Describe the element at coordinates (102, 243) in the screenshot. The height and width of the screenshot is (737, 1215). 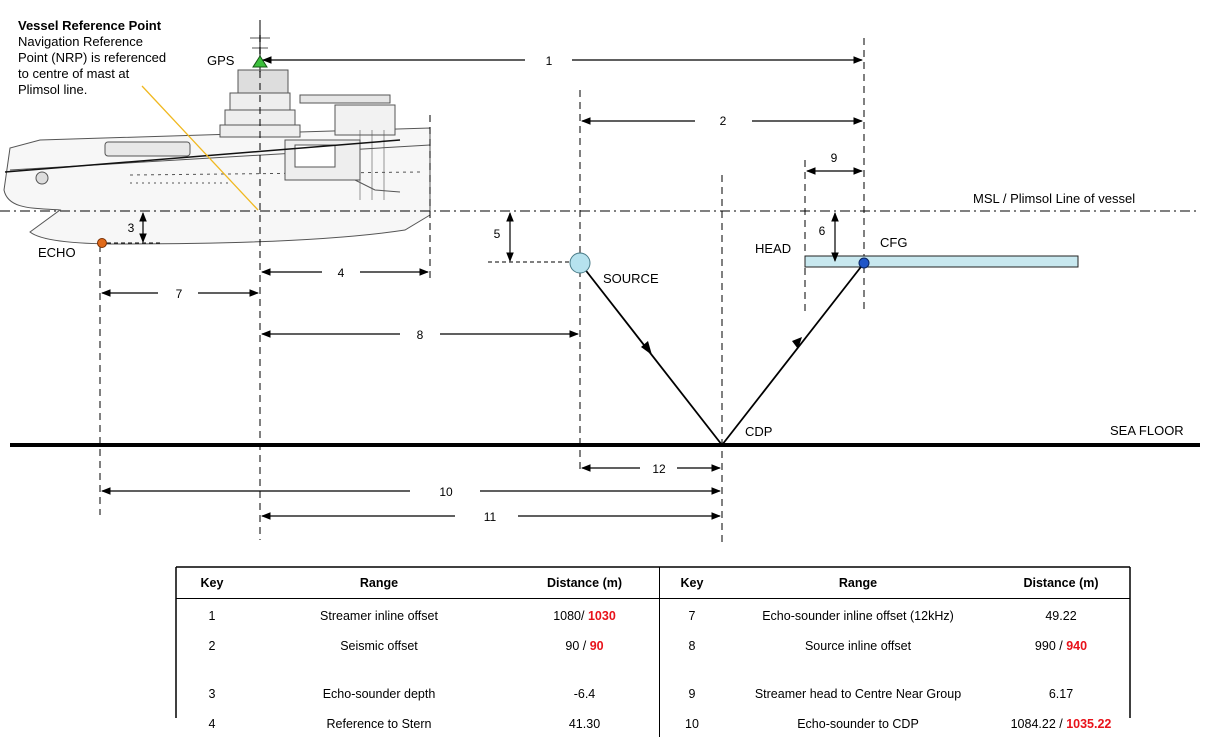
I see `echo-marker` at that location.